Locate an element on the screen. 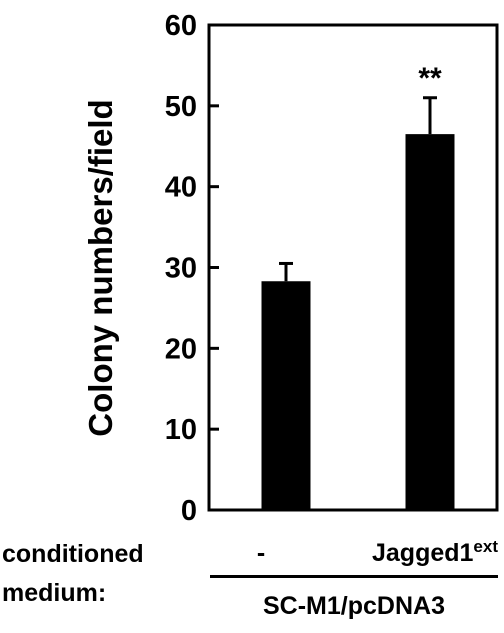  x-category-label-main: - is located at coordinates (261, 553).